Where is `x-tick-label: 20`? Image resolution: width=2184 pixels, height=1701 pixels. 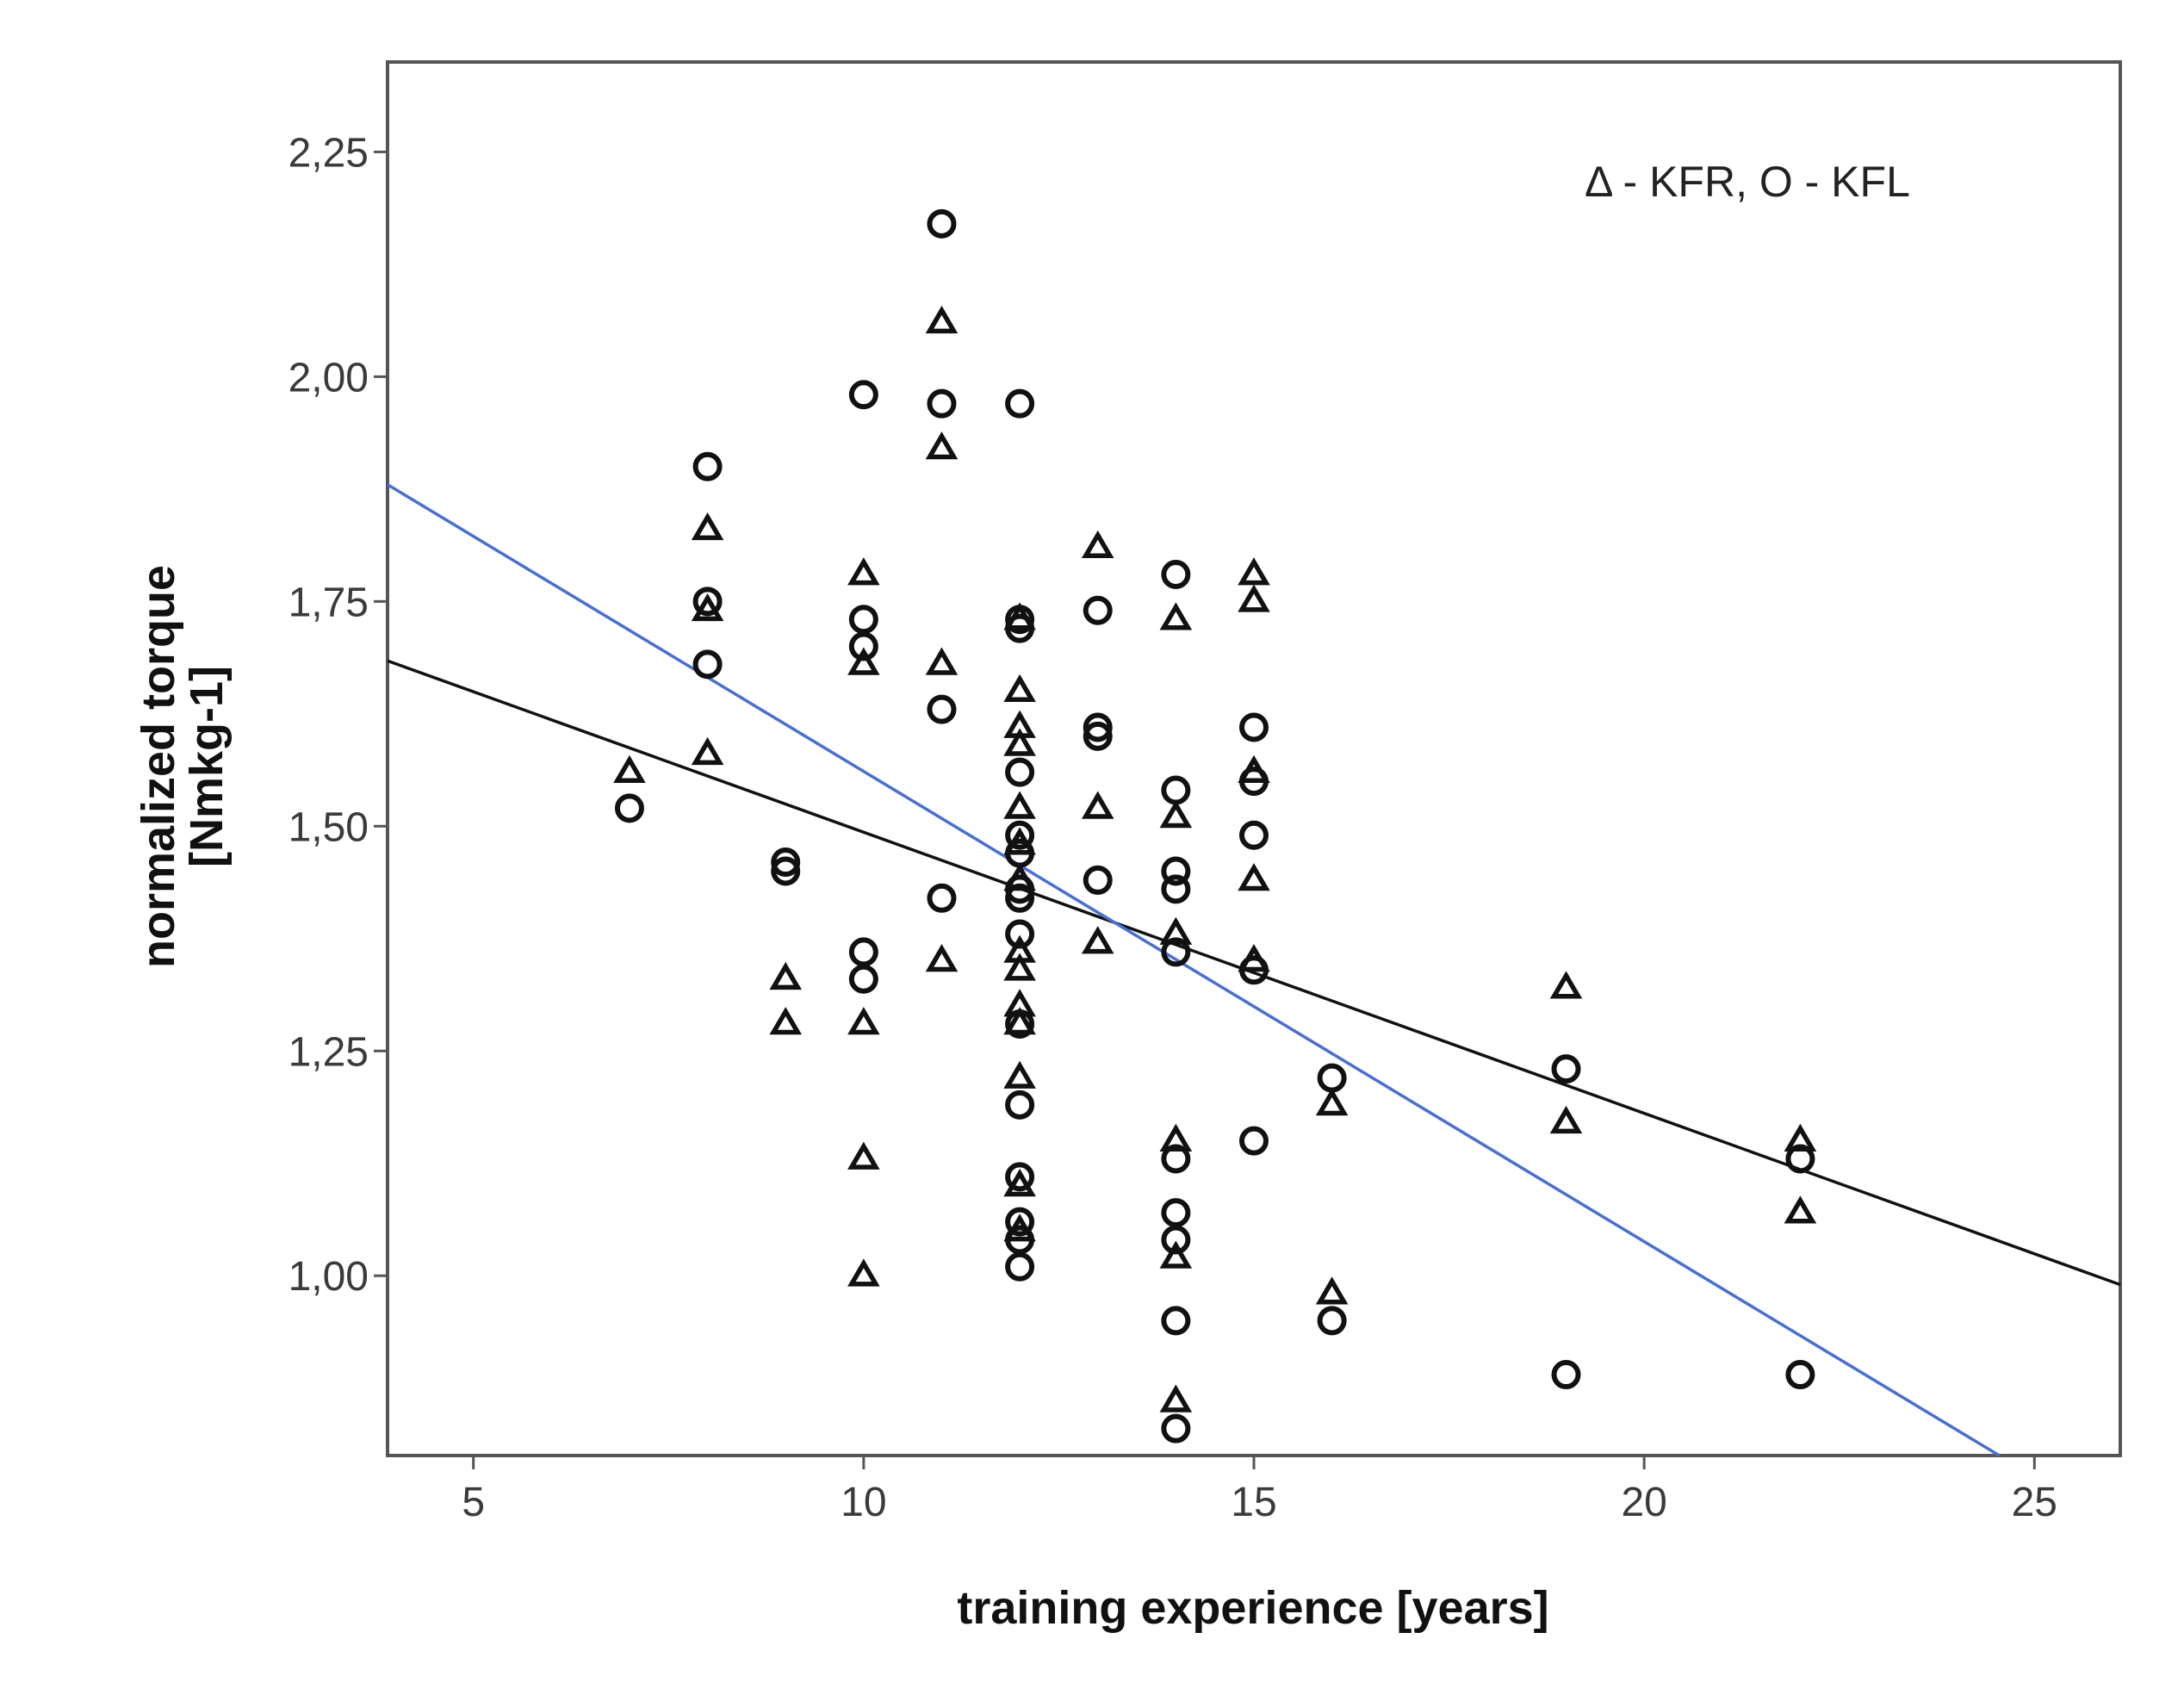
x-tick-label: 20 is located at coordinates (1643, 1502).